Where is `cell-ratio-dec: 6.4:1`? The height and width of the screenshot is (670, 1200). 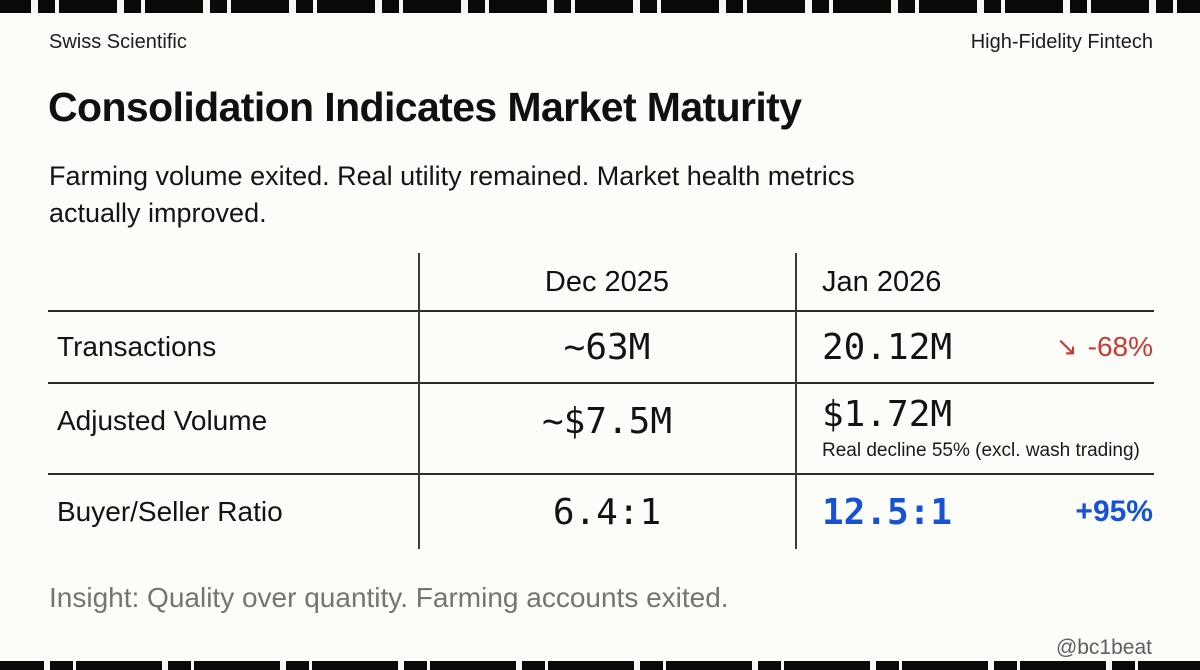 cell-ratio-dec: 6.4:1 is located at coordinates (607, 512).